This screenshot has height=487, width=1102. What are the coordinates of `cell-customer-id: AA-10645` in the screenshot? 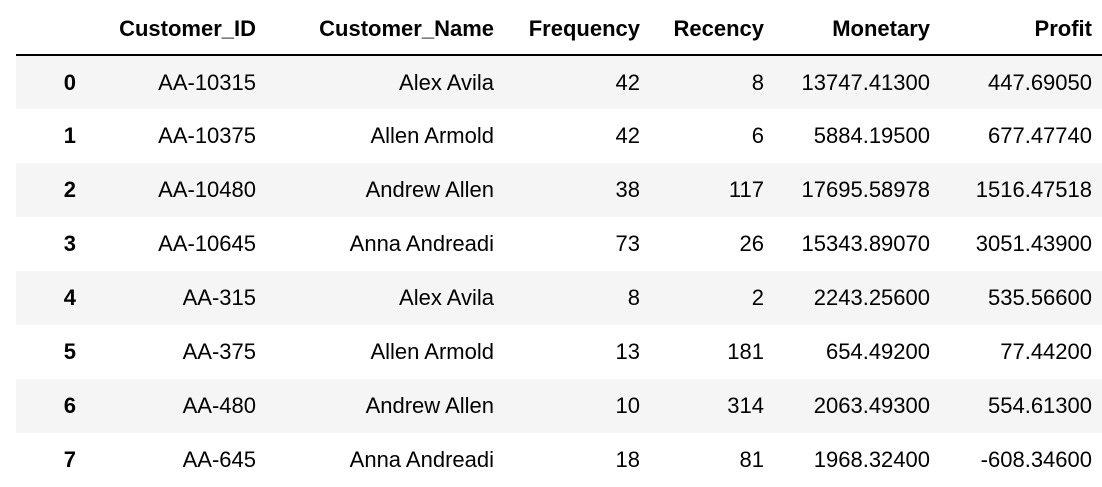 It's located at (207, 243).